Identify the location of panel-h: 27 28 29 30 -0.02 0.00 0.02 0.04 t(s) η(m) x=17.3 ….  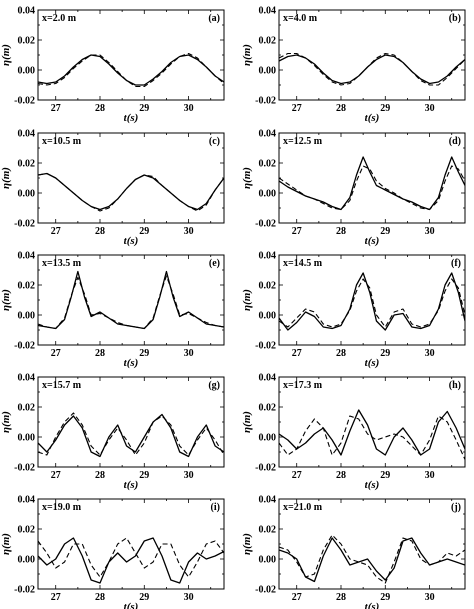
(353, 432).